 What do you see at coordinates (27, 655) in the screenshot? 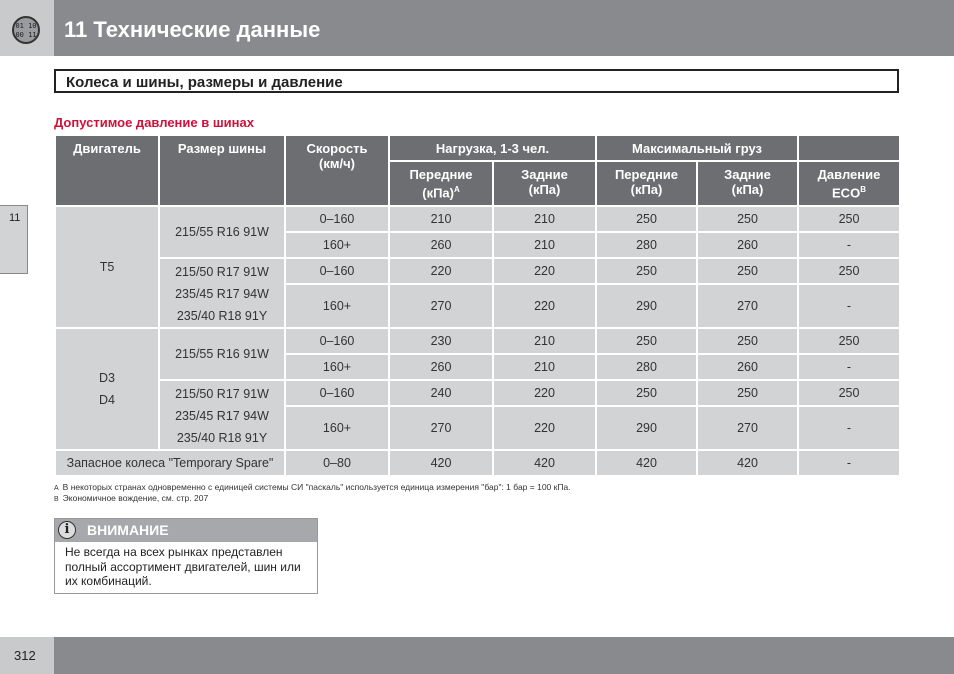
I see `page-number: 312` at bounding box center [27, 655].